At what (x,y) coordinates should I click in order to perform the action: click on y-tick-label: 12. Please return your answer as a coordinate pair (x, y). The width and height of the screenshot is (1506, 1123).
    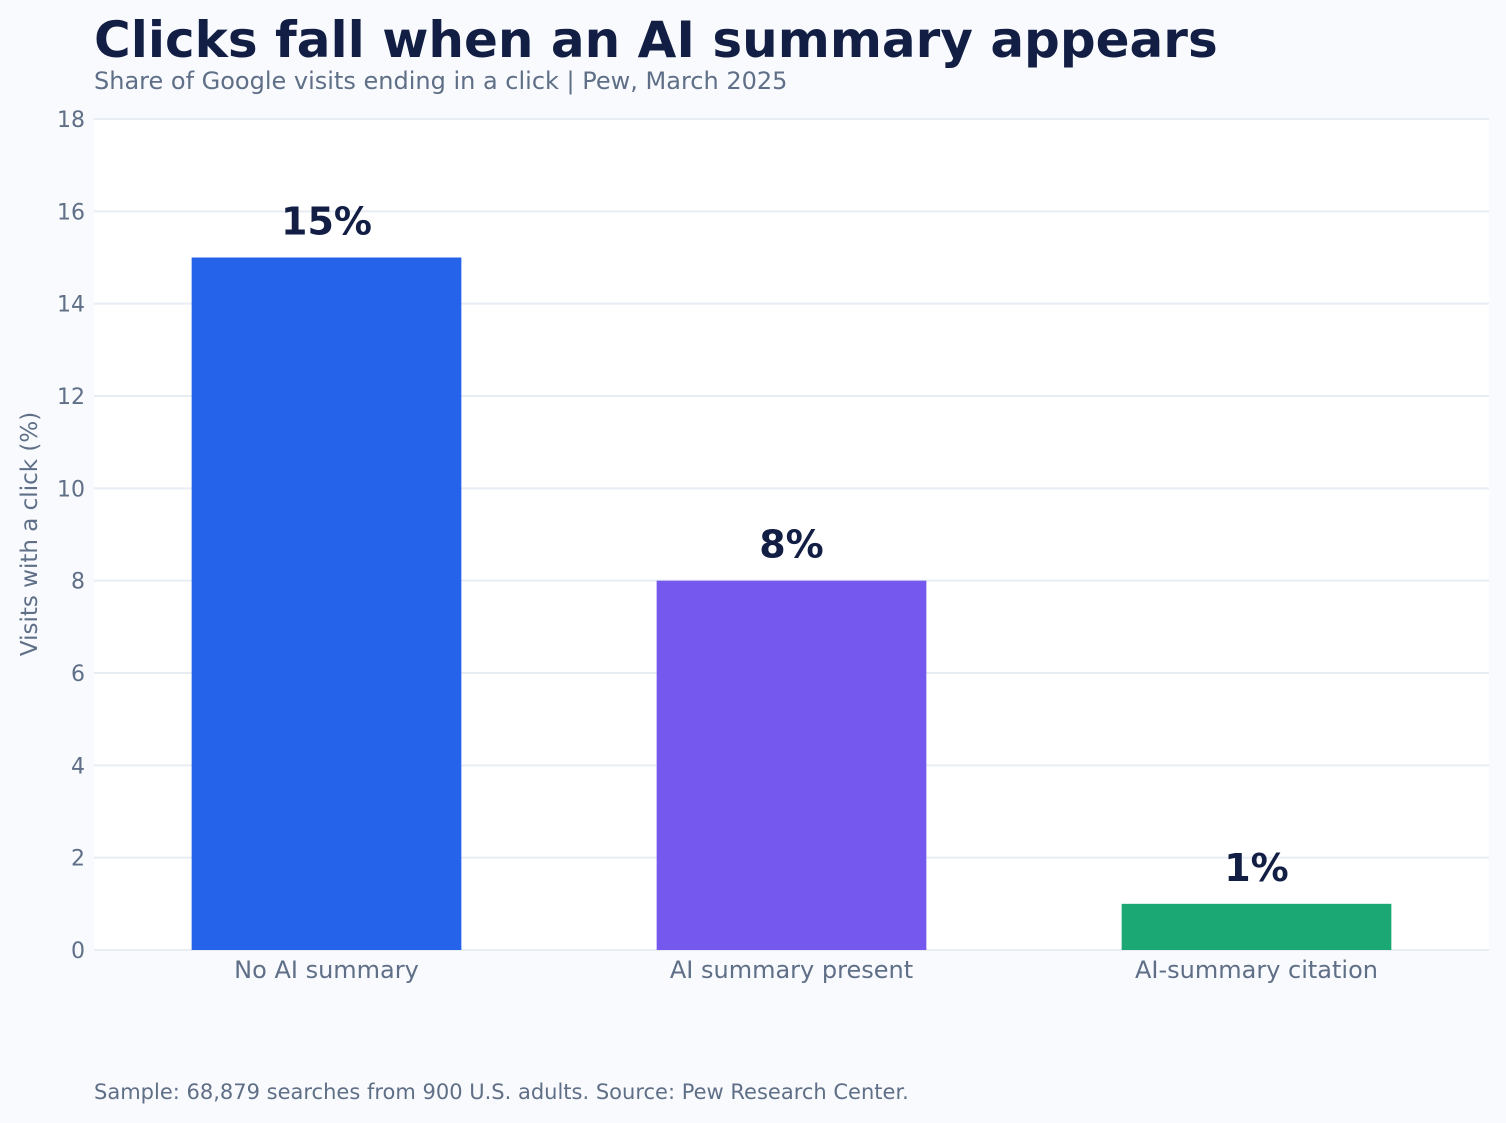
    Looking at the image, I should click on (71, 397).